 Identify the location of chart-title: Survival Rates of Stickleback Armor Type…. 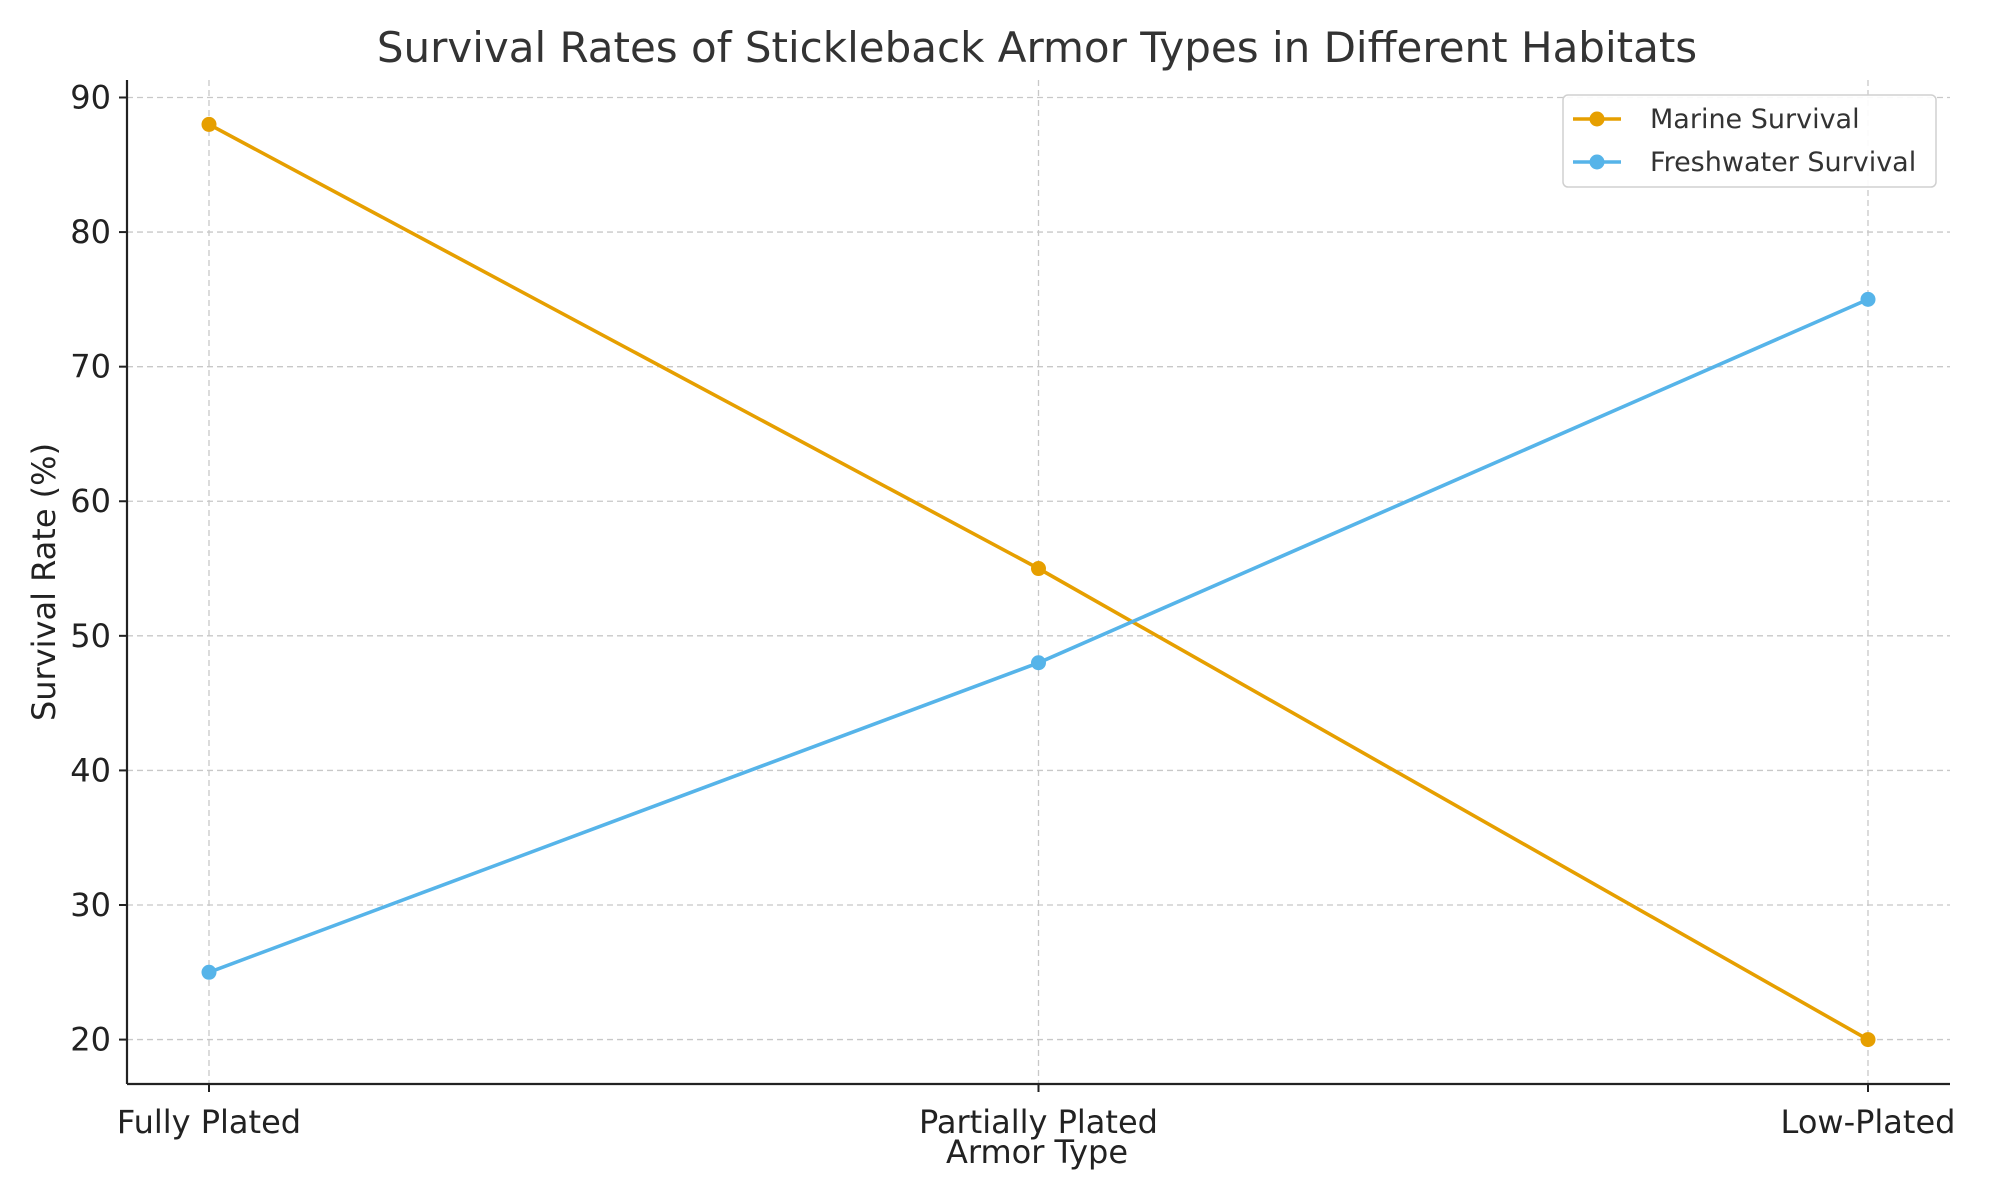
(1037, 47).